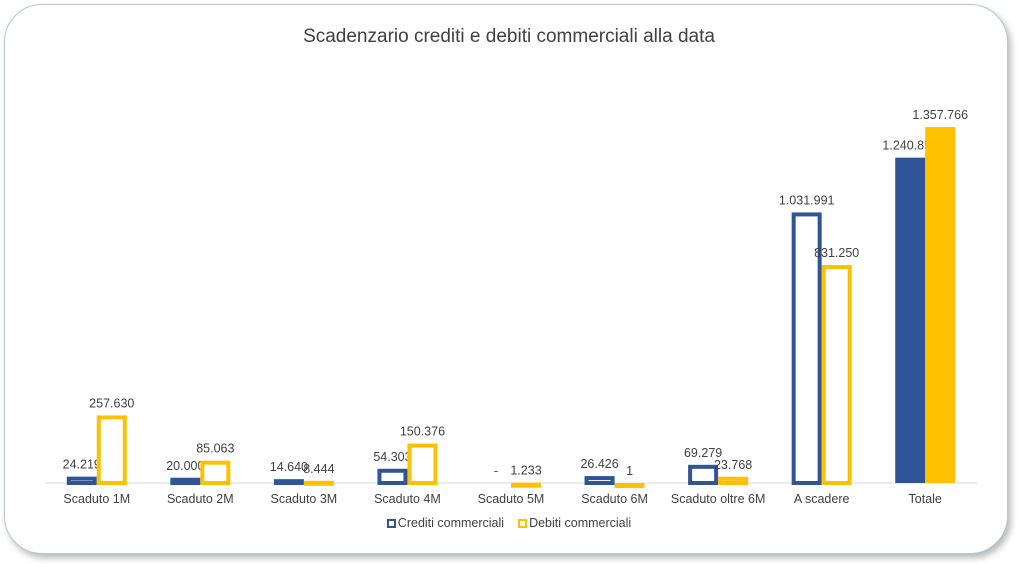 This screenshot has height=564, width=1018. Describe the element at coordinates (185, 466) in the screenshot. I see `data-label-crediti-1: 20.000` at that location.